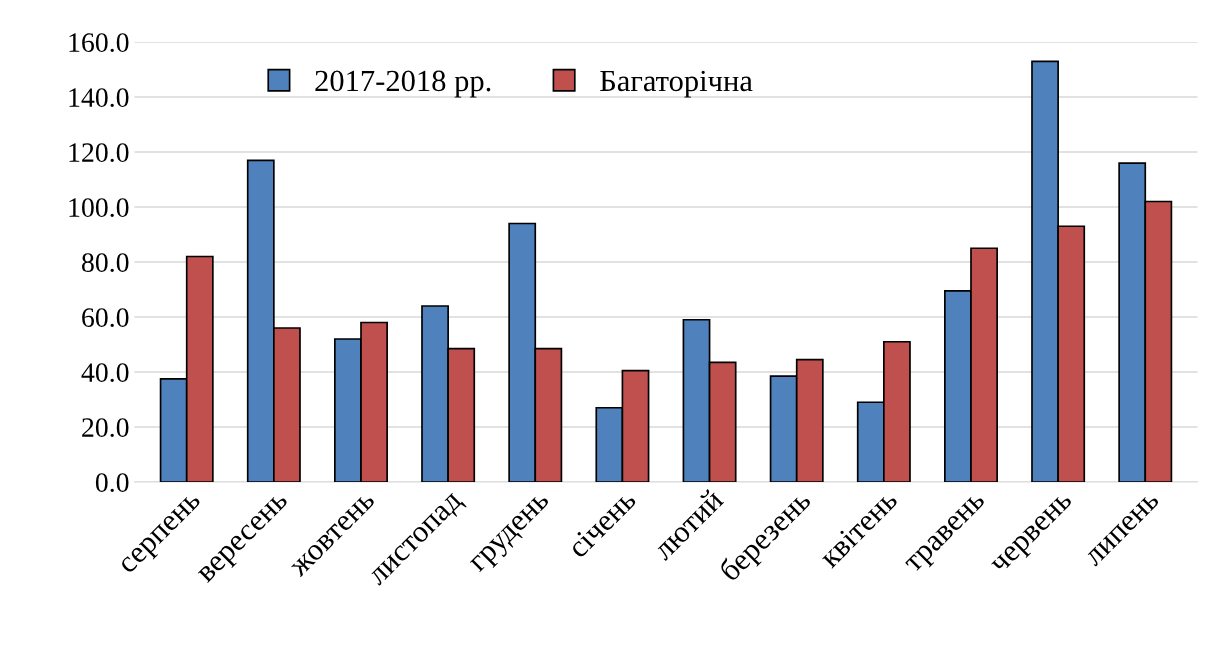 Image resolution: width=1222 pixels, height=647 pixels. Describe the element at coordinates (105, 428) in the screenshot. I see `y-tick-label: 20.0` at that location.